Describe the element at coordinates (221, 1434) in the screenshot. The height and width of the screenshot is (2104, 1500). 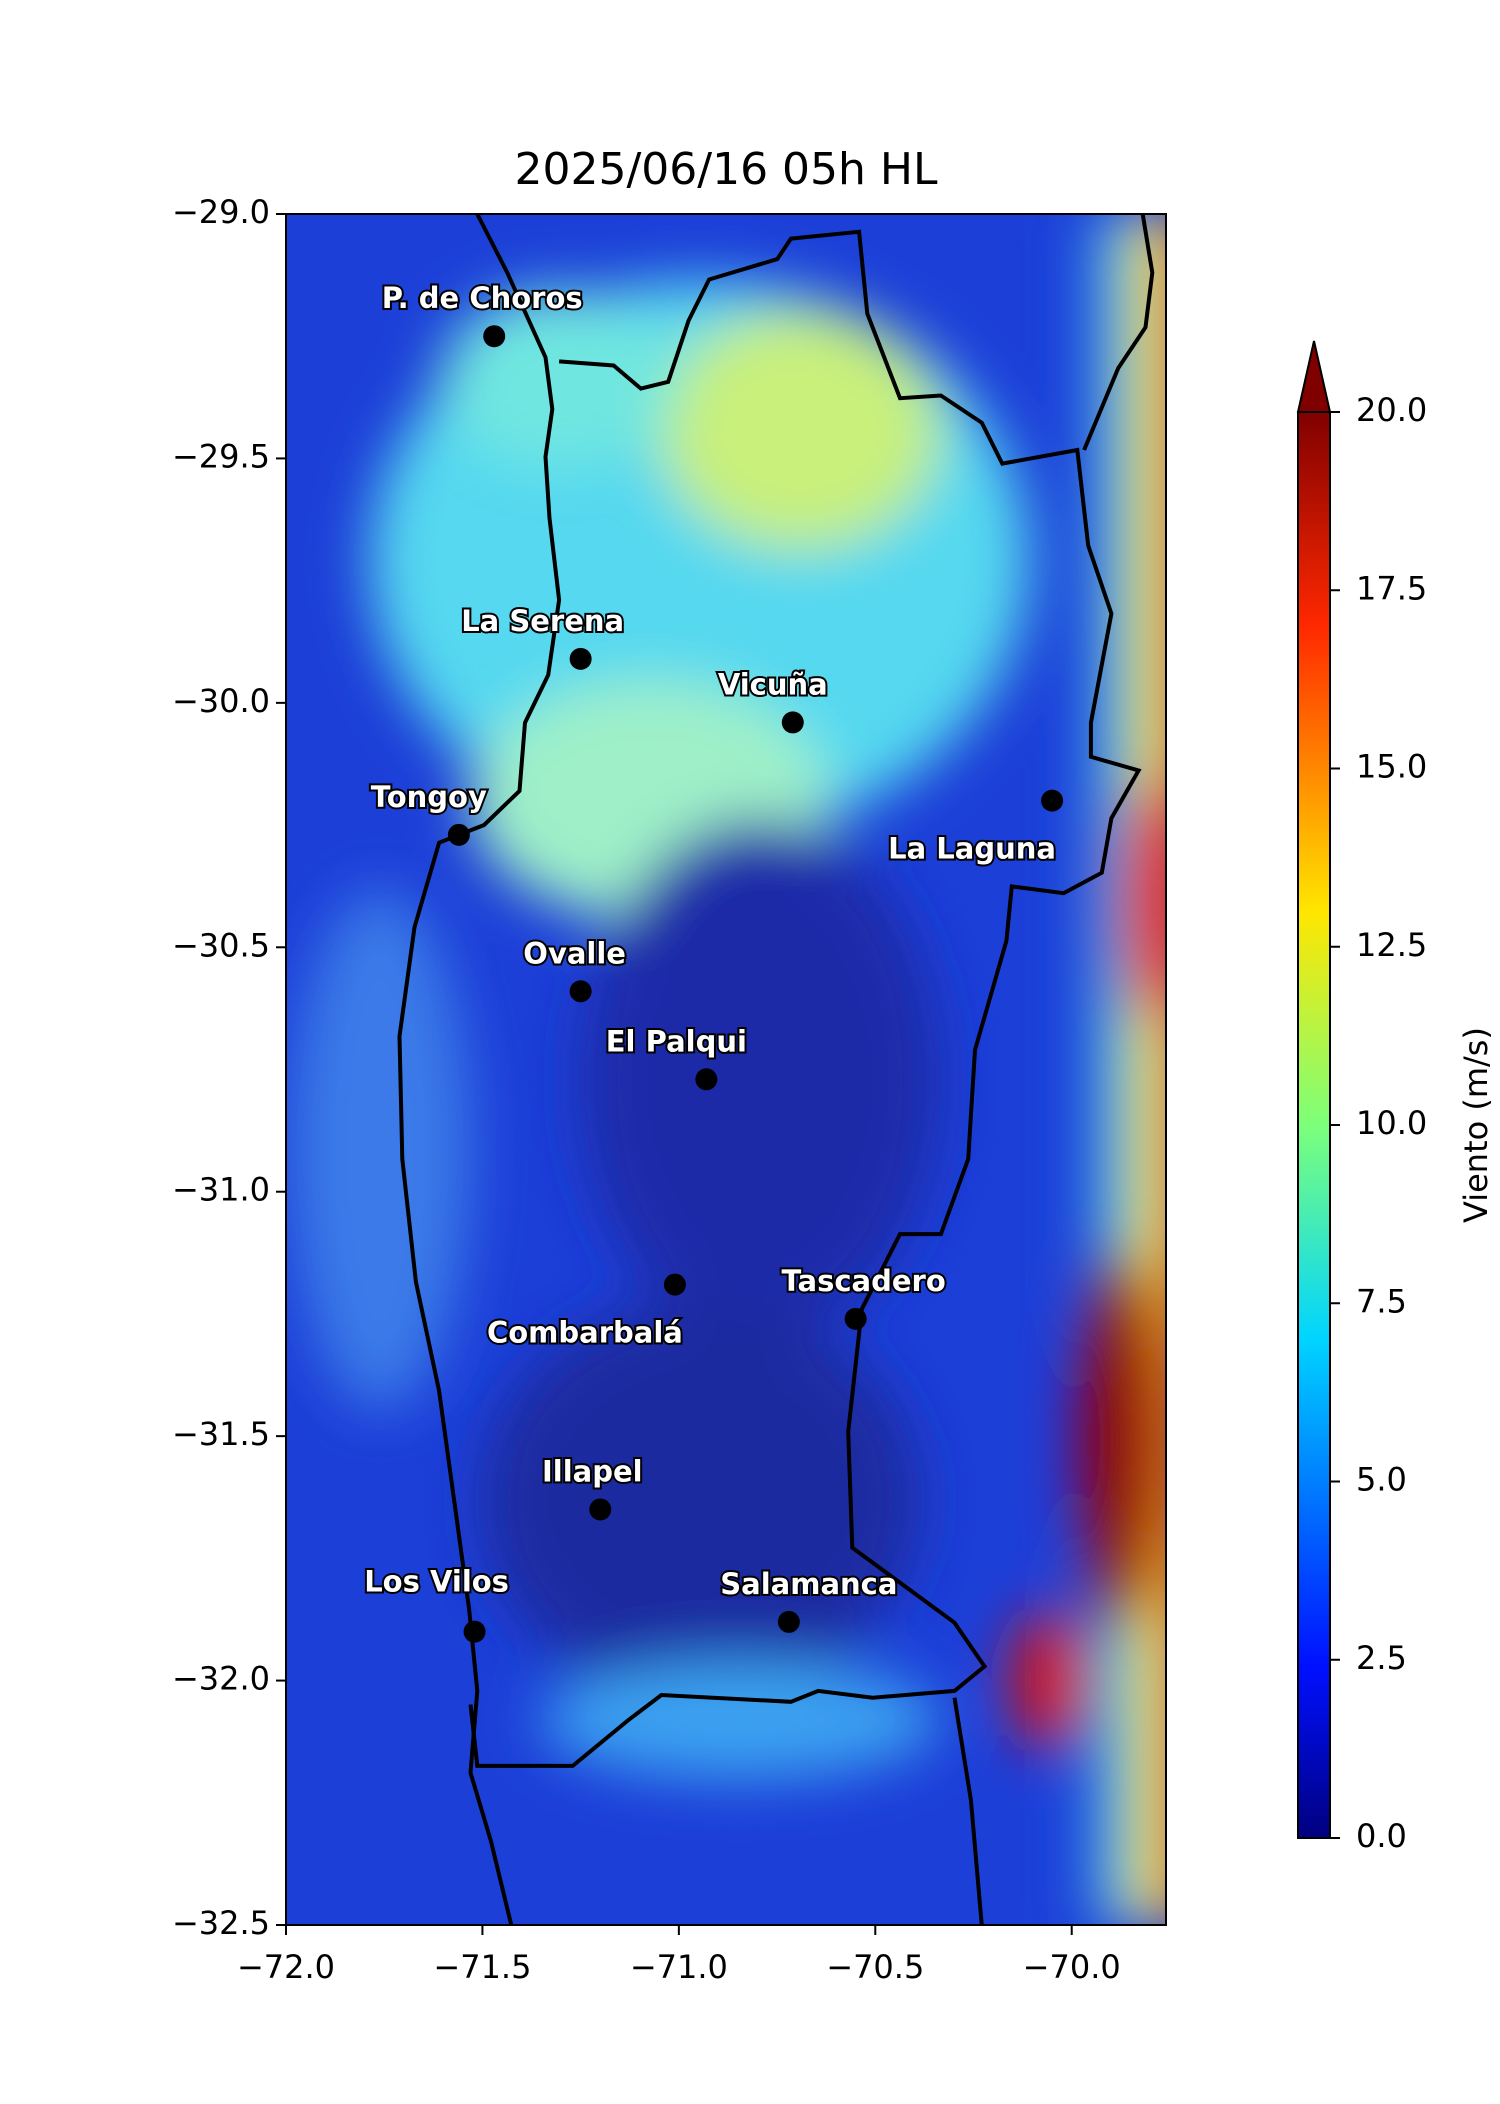
I see `y-tick-label: −31.5` at that location.